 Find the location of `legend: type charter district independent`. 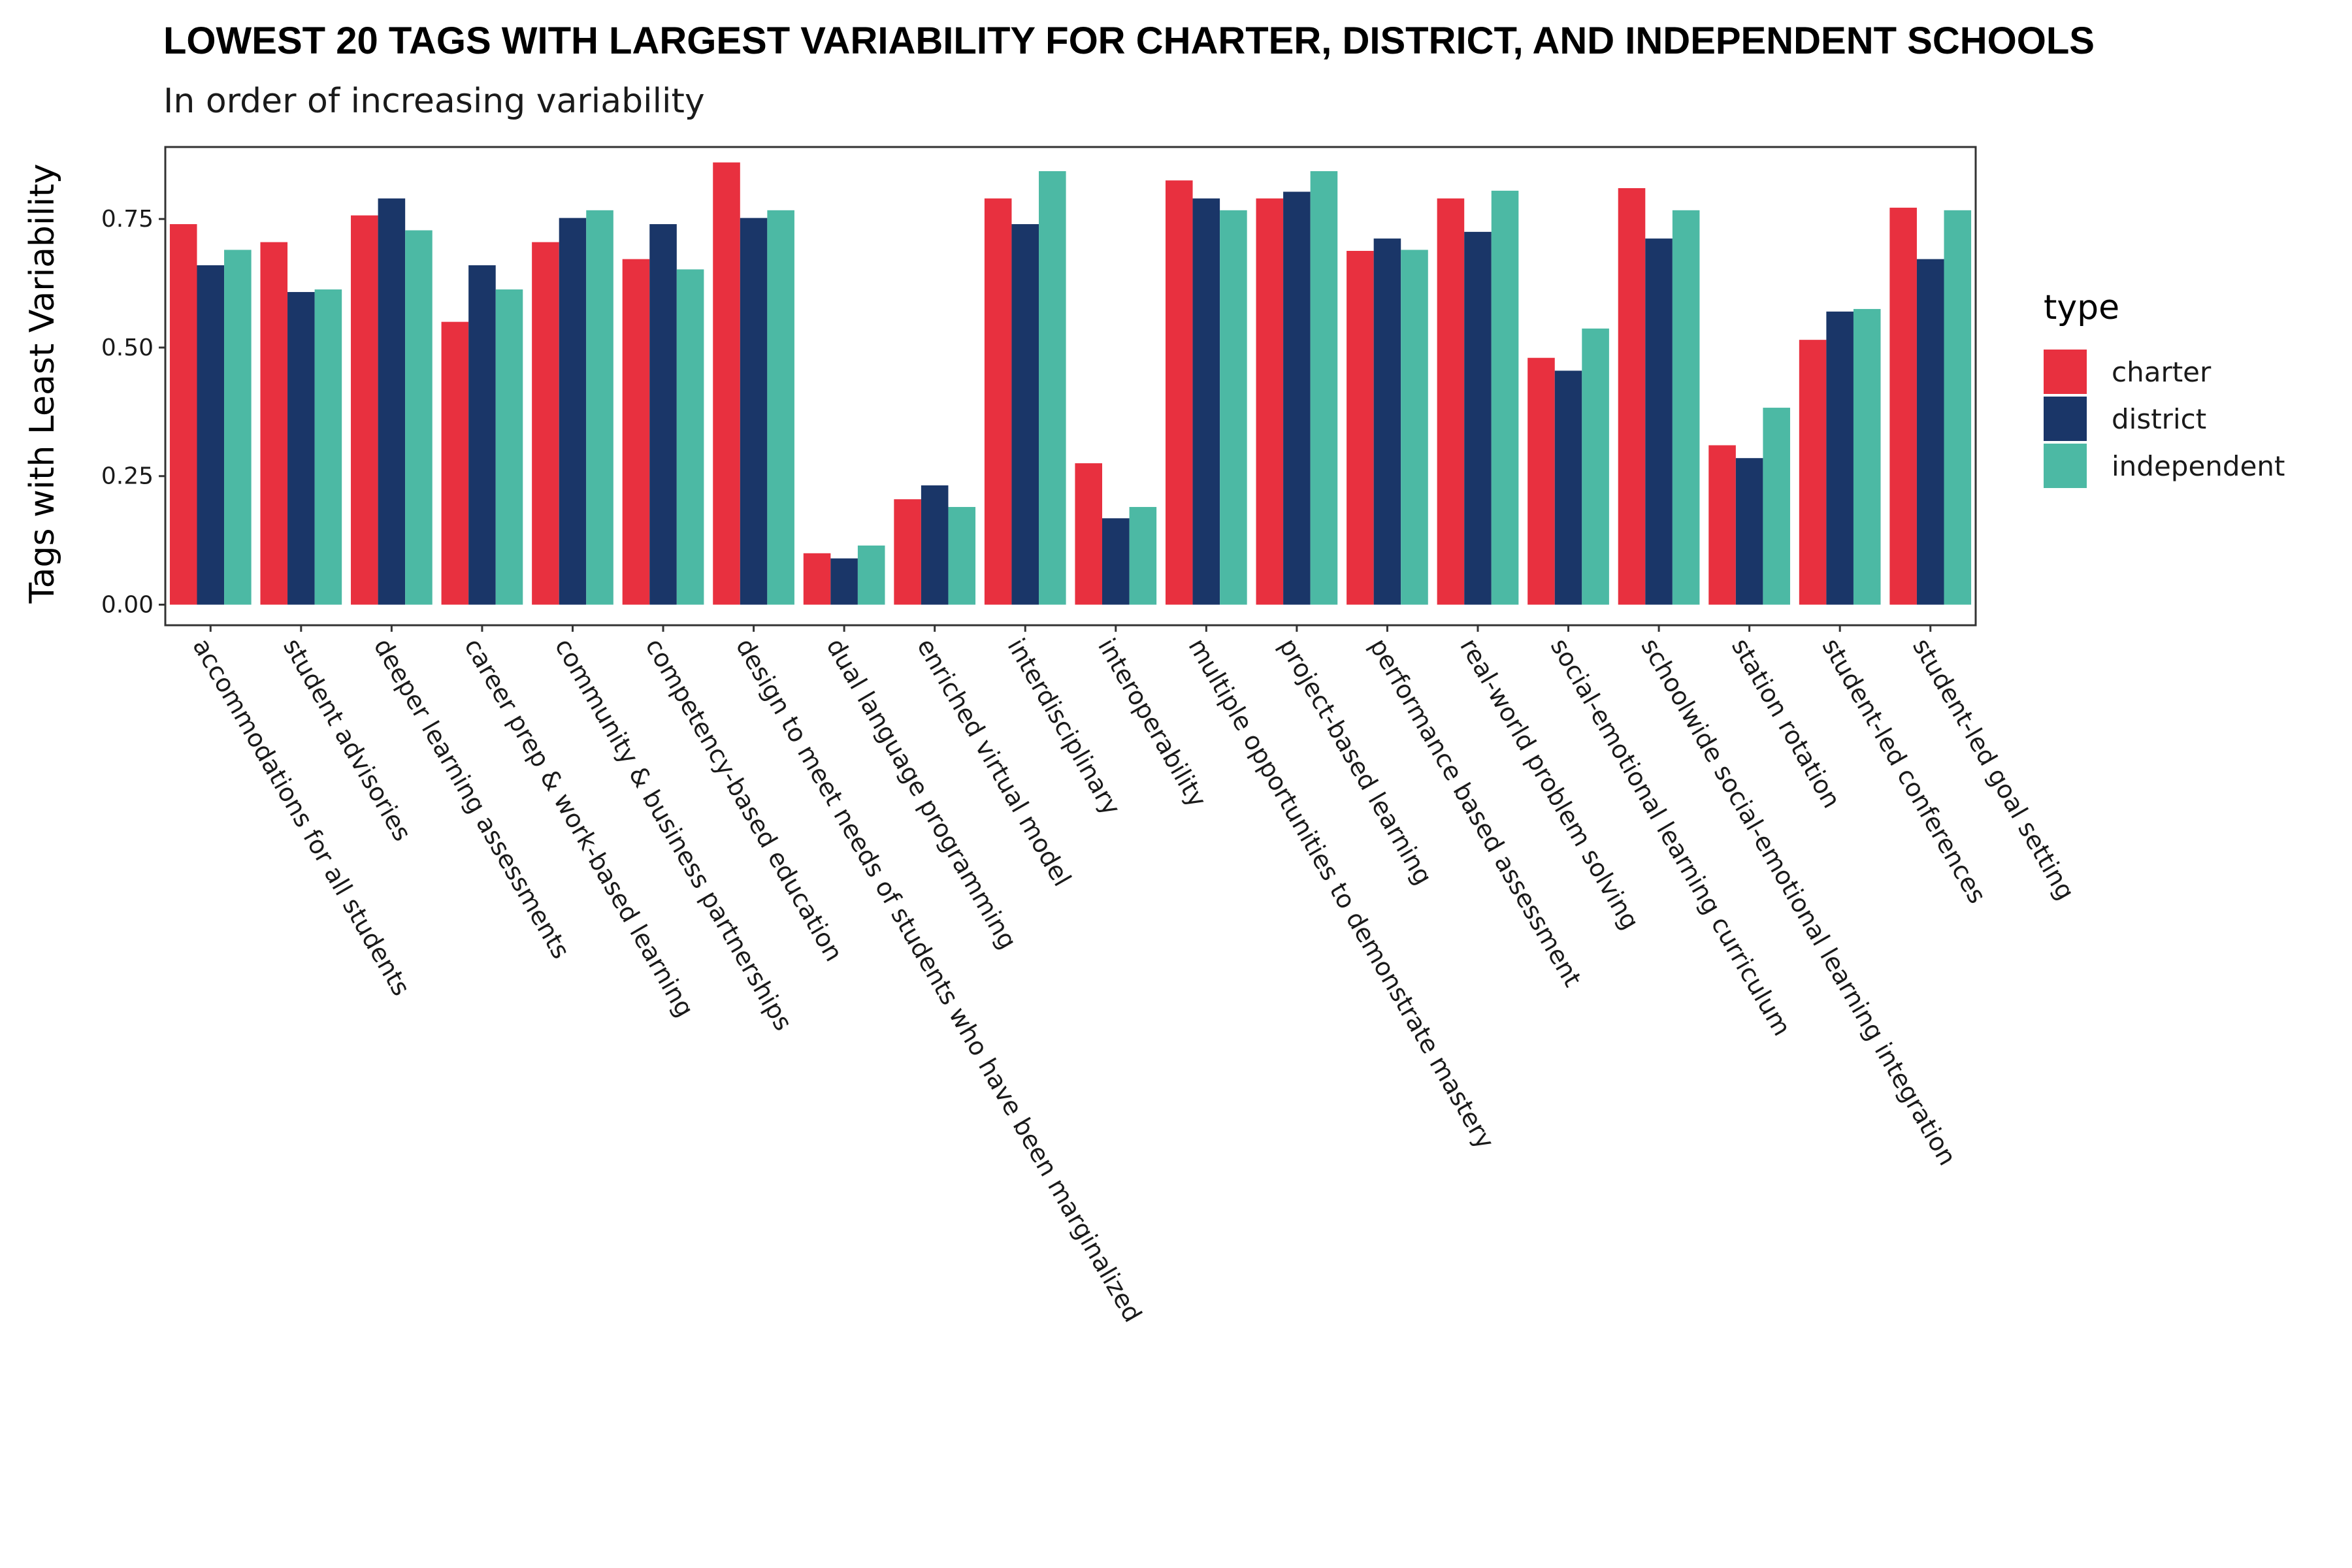

legend: type charter district independent is located at coordinates (2164, 388).